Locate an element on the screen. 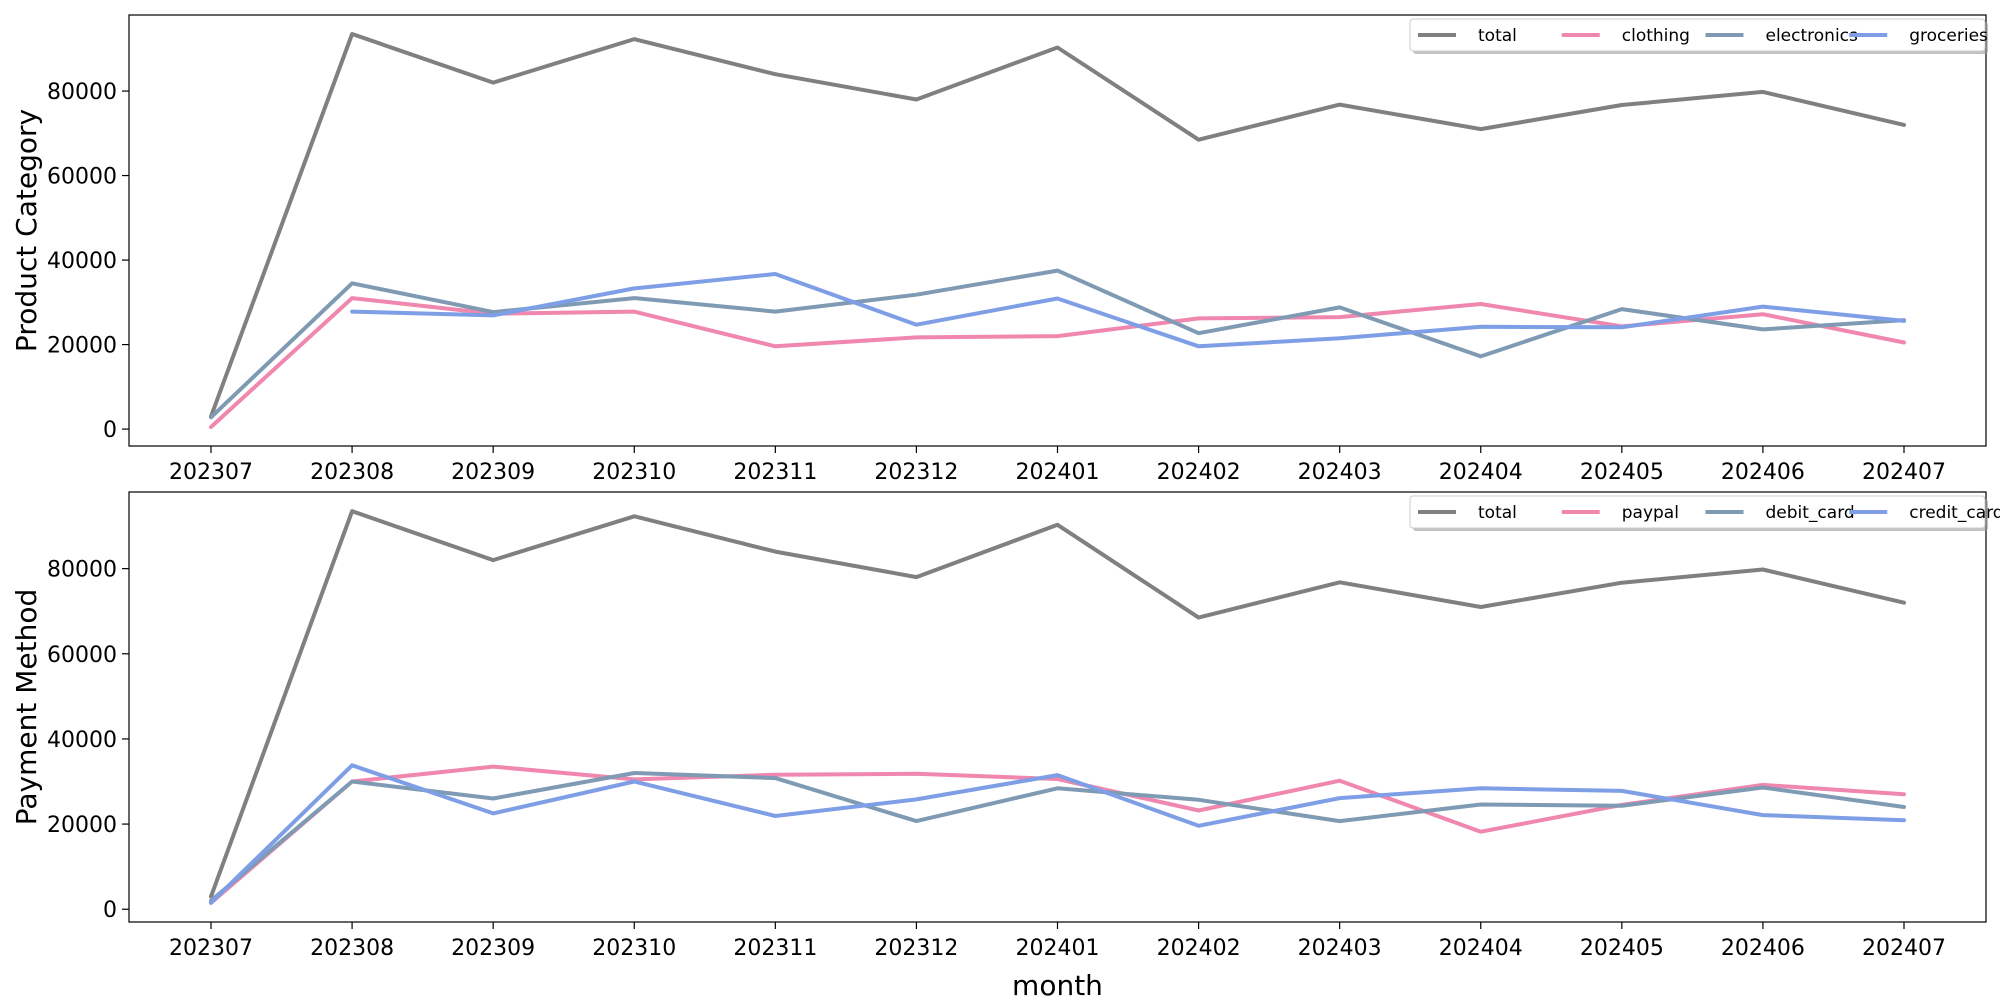 This screenshot has width=2000, height=1000. y-axis-label: Payment Method is located at coordinates (26, 707).